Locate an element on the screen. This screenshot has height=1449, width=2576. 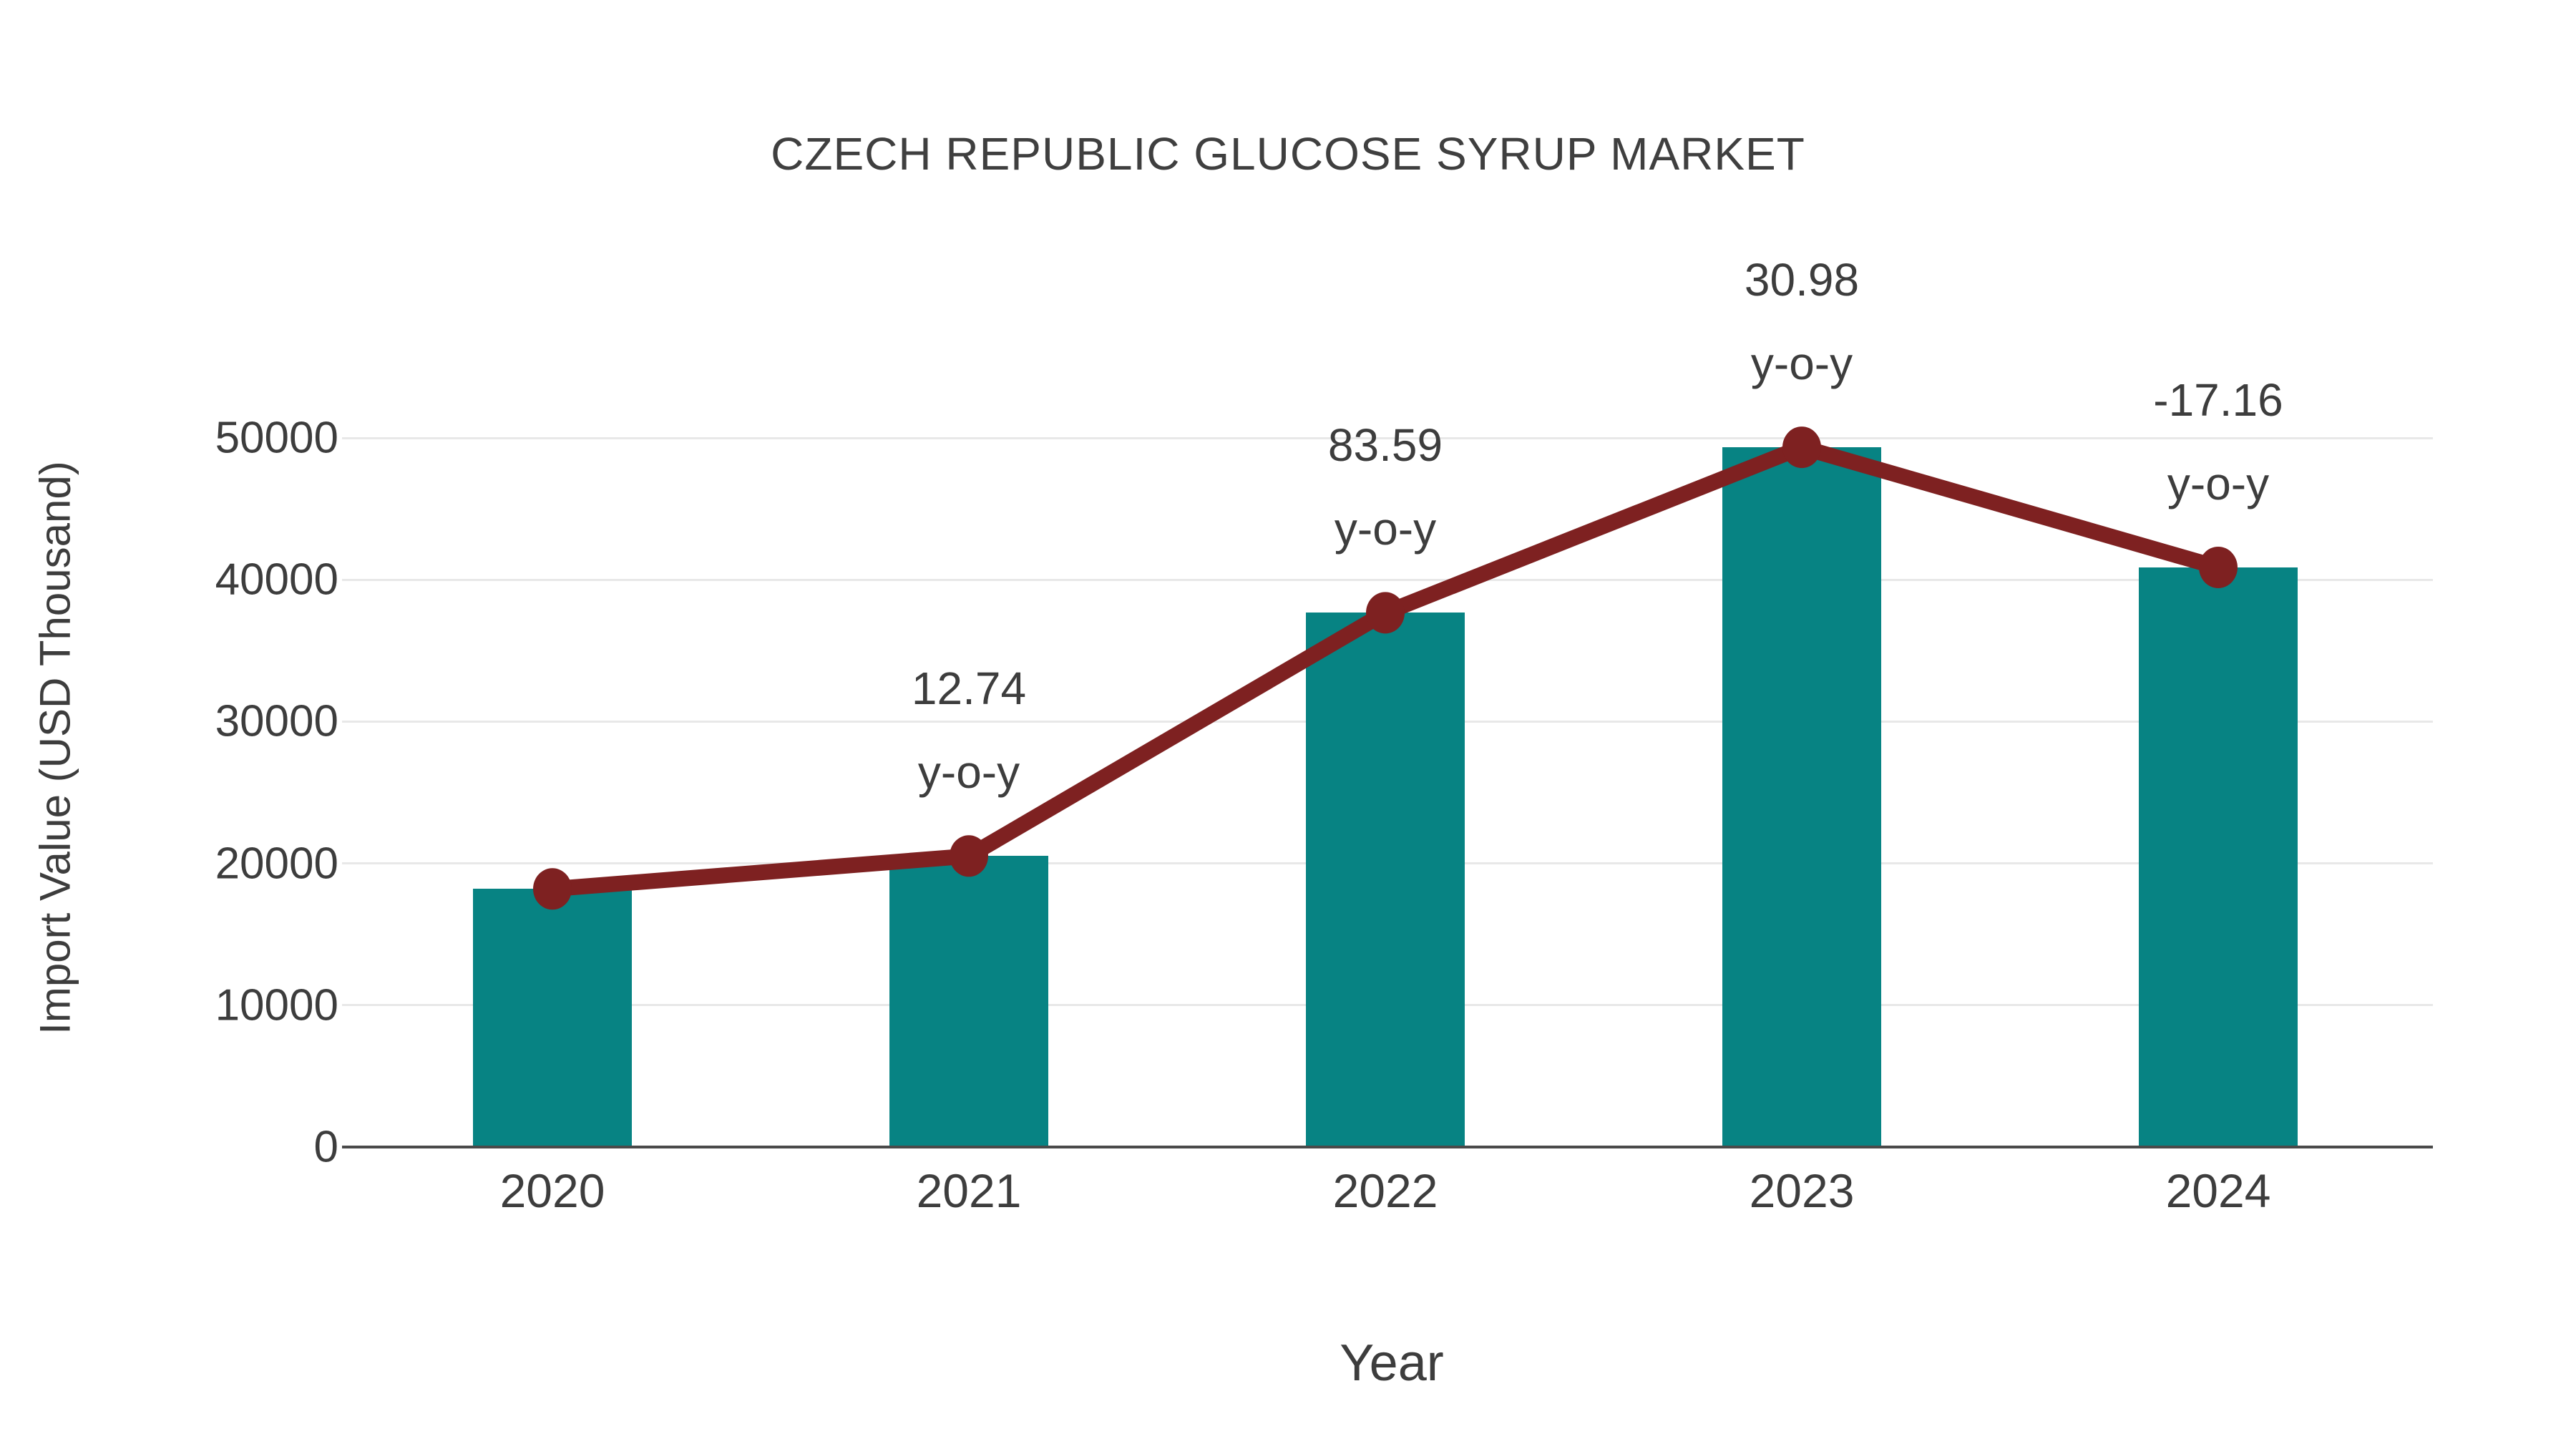
y-tick-label-50000: 50000 is located at coordinates (276, 438).